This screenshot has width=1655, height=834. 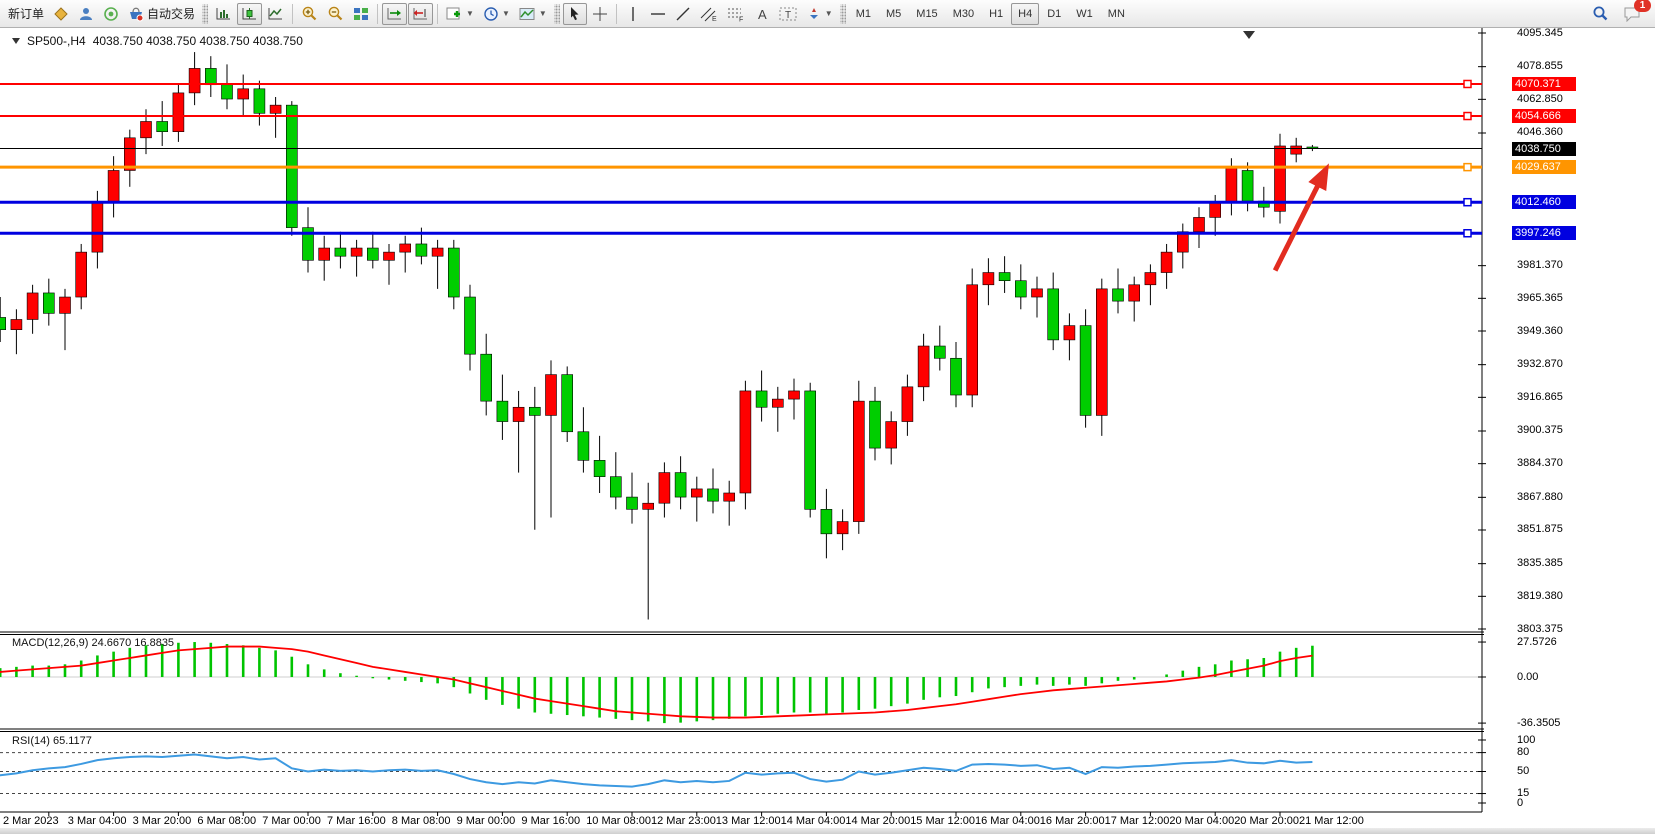 What do you see at coordinates (61, 14) in the screenshot?
I see `gold-diamond-button` at bounding box center [61, 14].